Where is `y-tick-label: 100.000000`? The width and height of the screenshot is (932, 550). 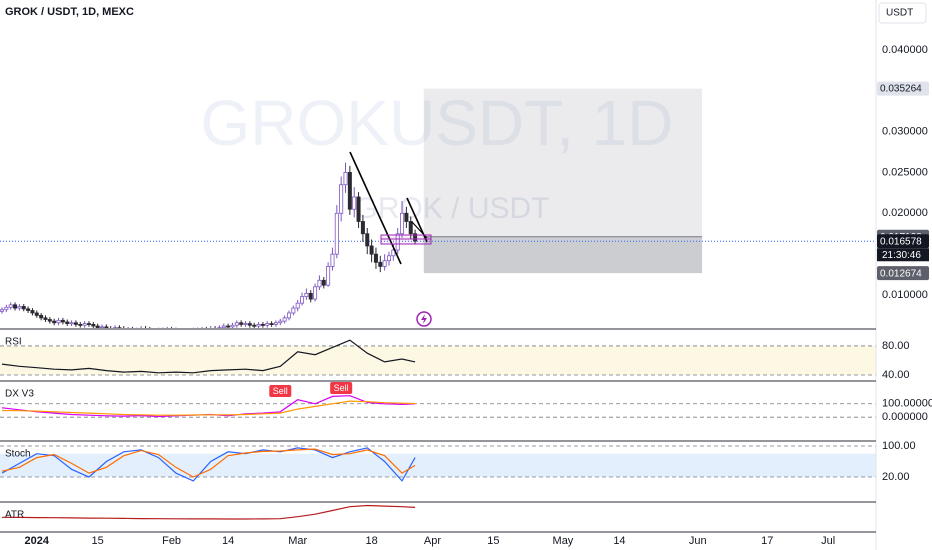
y-tick-label: 100.000000 is located at coordinates (907, 404).